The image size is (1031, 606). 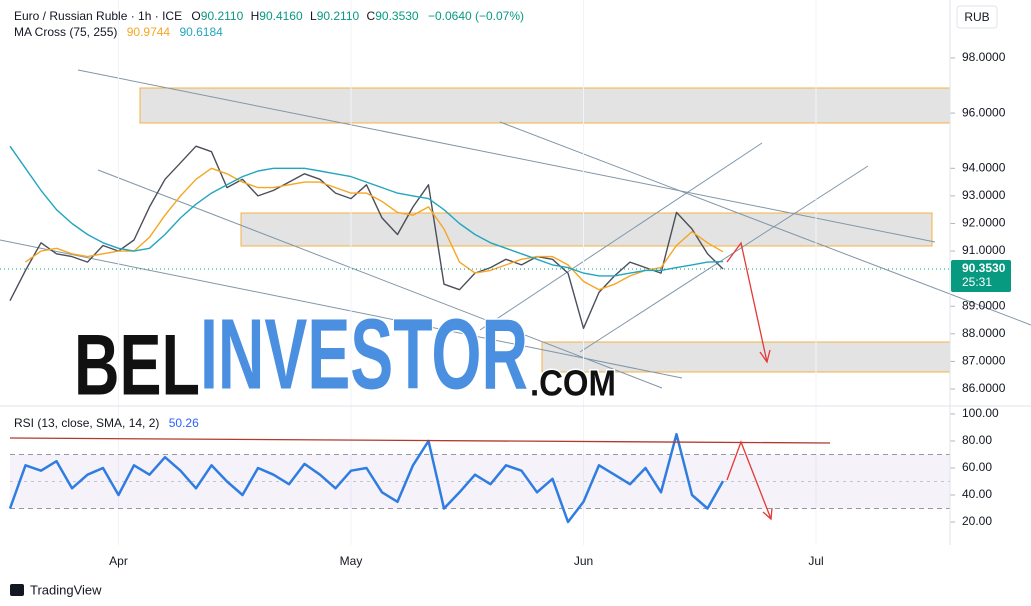 What do you see at coordinates (815, 561) in the screenshot?
I see `x-tick-label: Jul` at bounding box center [815, 561].